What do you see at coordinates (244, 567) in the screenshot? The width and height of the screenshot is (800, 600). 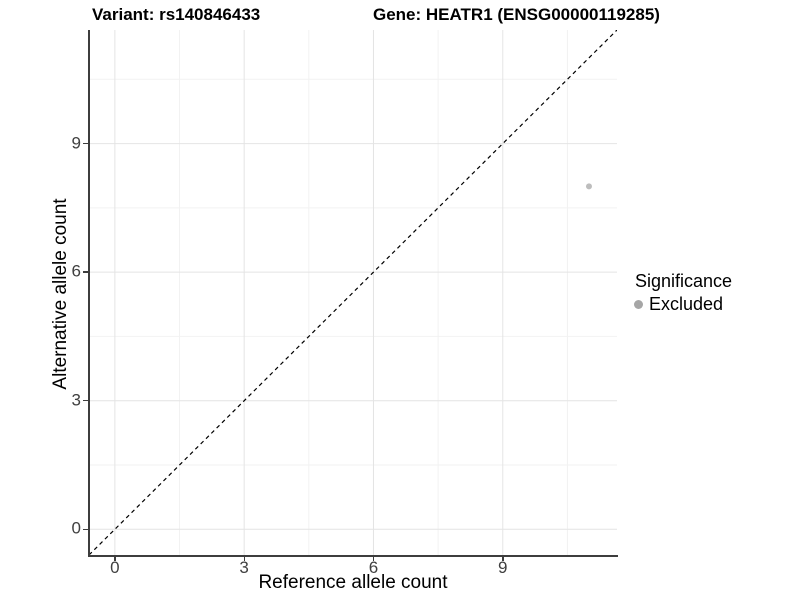 I see `x-tick-label: 3` at bounding box center [244, 567].